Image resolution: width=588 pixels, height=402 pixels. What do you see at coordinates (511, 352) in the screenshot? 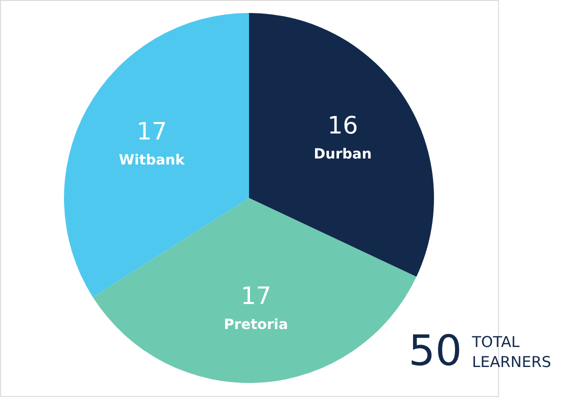
I see `text: TOTAL LEARNERS` at bounding box center [511, 352].